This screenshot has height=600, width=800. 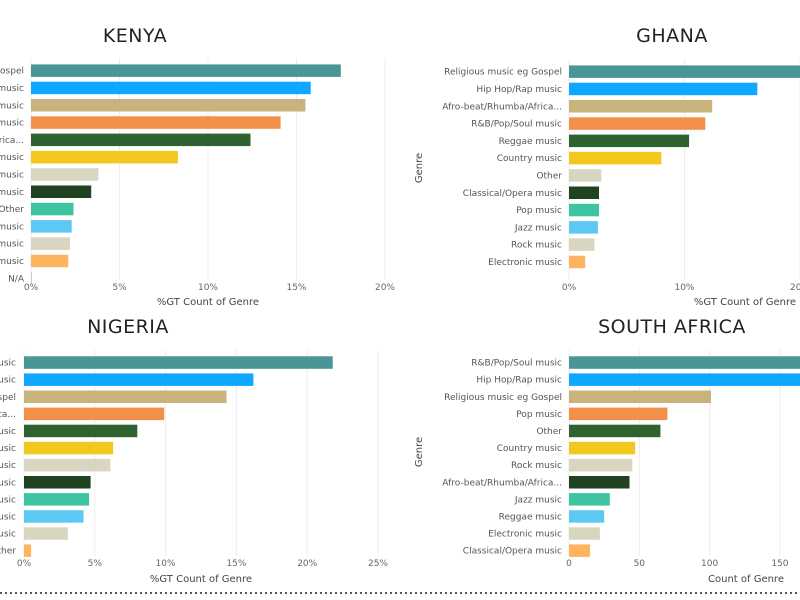 I want to click on tick-label: 0, so click(x=569, y=564).